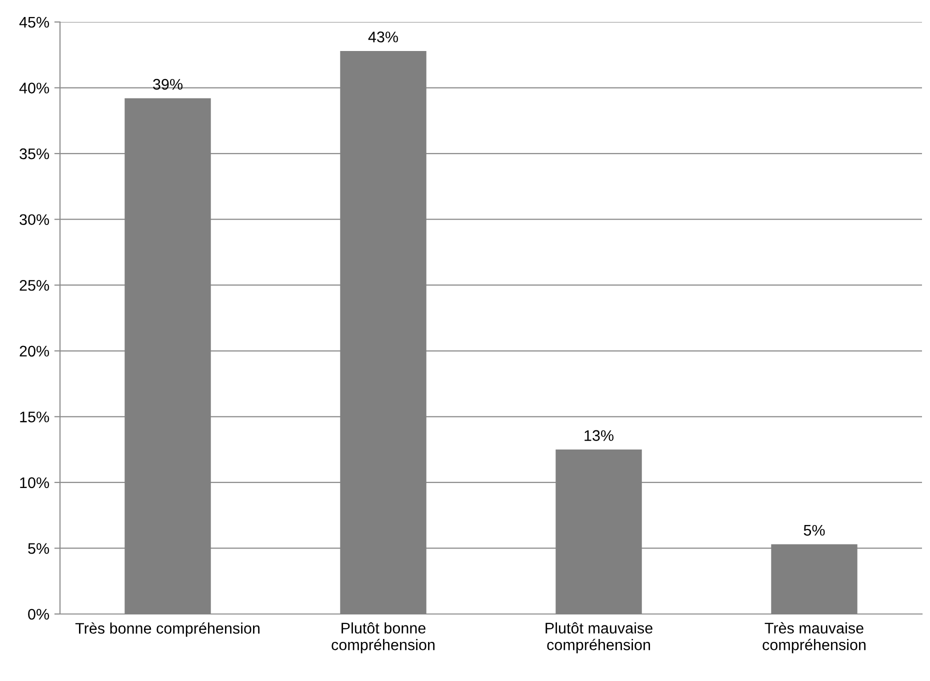 Image resolution: width=930 pixels, height=681 pixels. Describe the element at coordinates (39, 614) in the screenshot. I see `y-tick-label: 0%` at that location.